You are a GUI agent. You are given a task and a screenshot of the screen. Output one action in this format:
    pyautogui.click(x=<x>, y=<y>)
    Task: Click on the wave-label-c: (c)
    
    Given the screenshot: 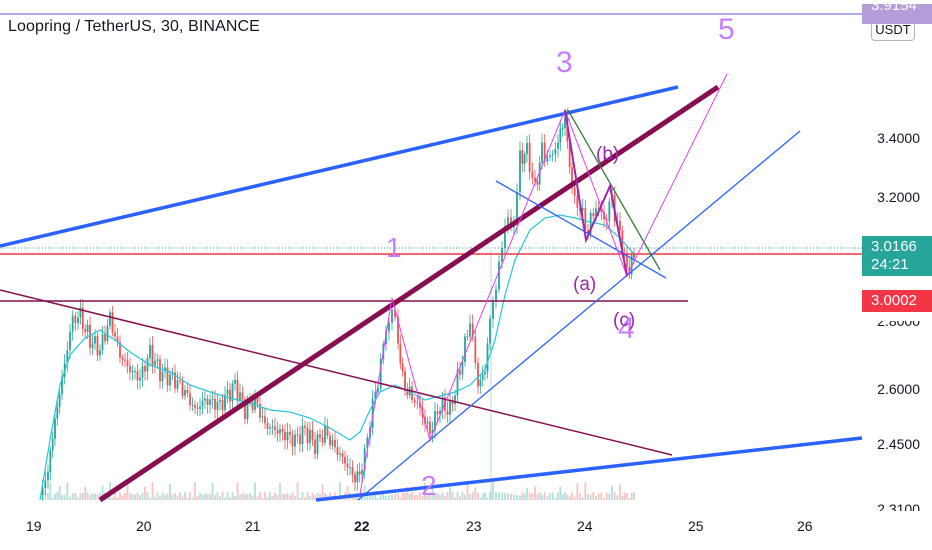 What is the action you would take?
    pyautogui.click(x=624, y=320)
    